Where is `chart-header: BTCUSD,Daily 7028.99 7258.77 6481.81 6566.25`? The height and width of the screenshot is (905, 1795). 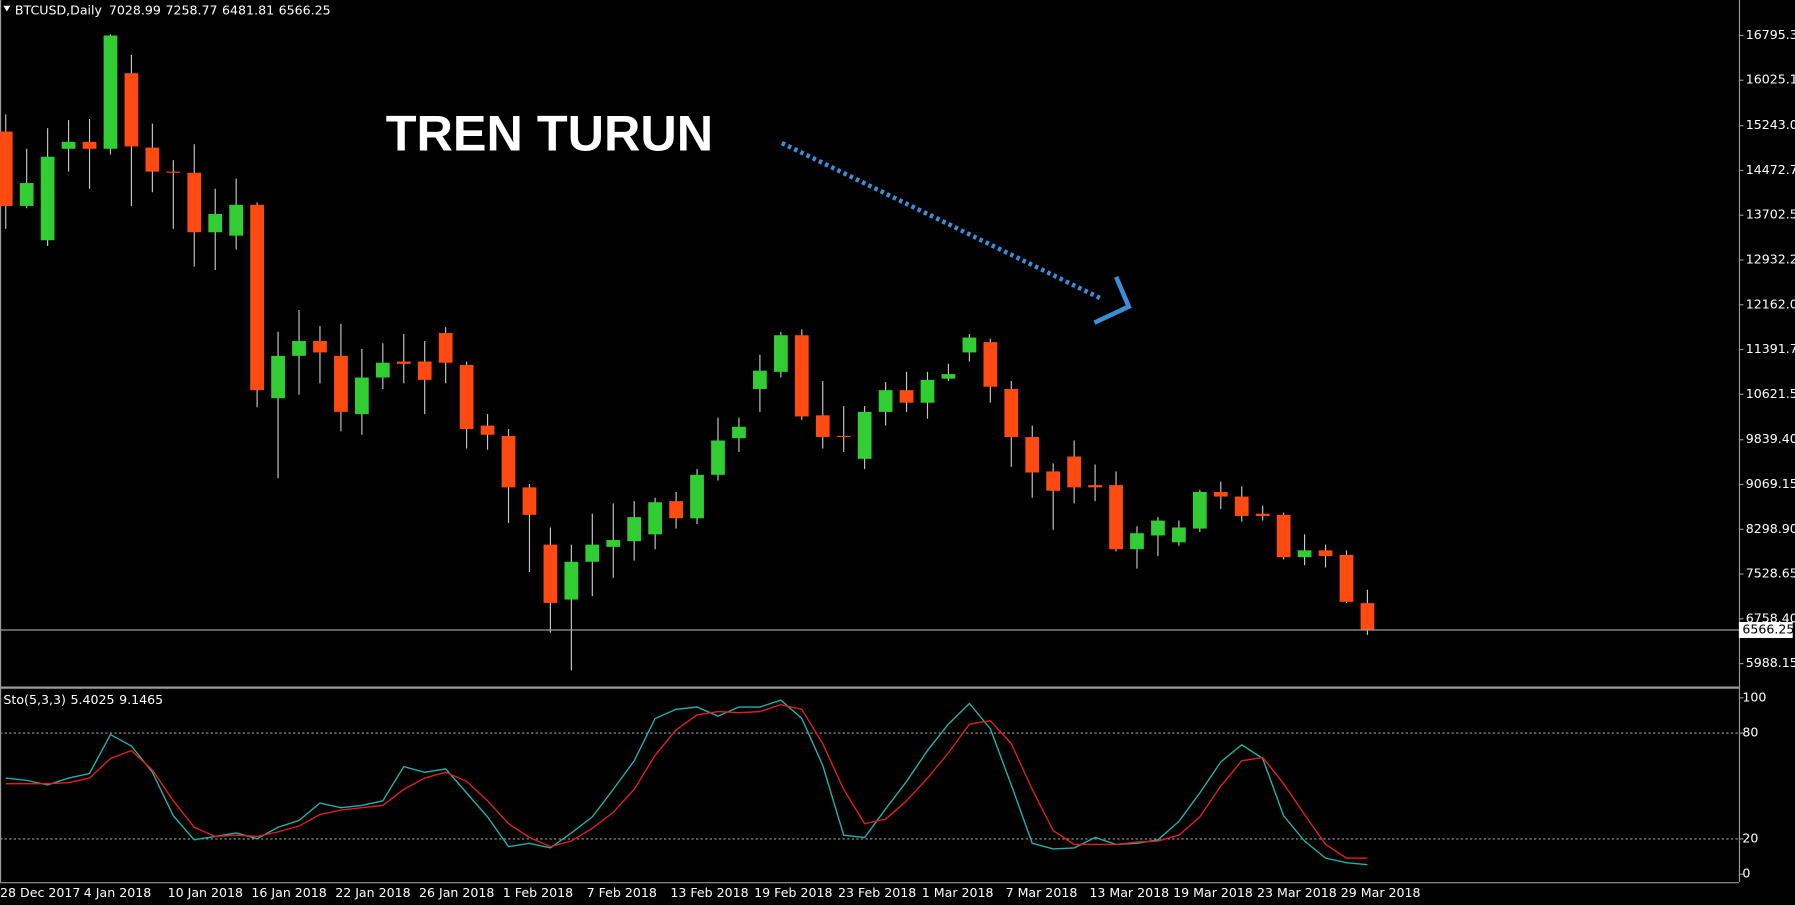
chart-header: BTCUSD,Daily 7028.99 7258.77 6481.81 6566.25 is located at coordinates (173, 9).